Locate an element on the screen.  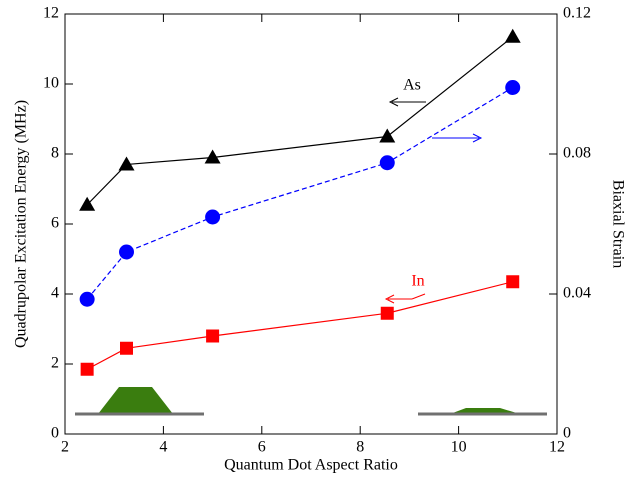
x-tick-label: 8 is located at coordinates (360, 447).